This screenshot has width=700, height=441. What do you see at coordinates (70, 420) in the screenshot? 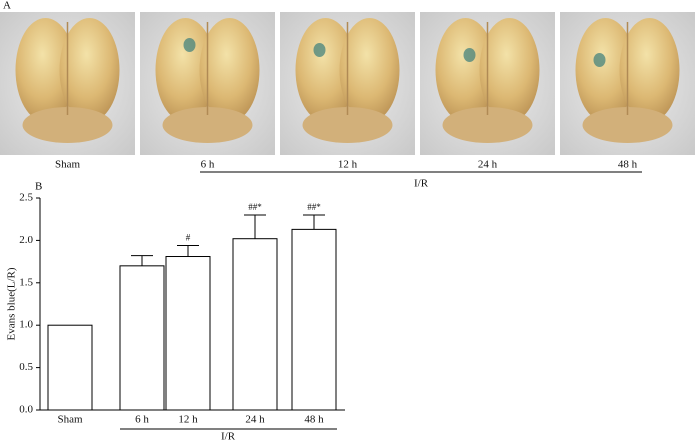
I see `x-tick-label: Sham` at bounding box center [70, 420].